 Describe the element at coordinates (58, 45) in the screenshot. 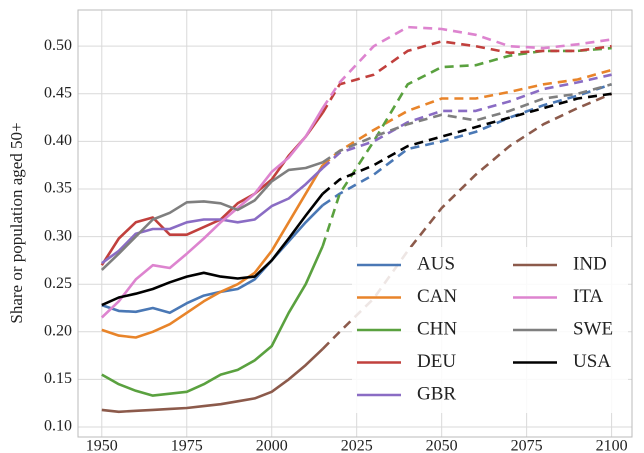

I see `y-tick-label: 0.50` at that location.